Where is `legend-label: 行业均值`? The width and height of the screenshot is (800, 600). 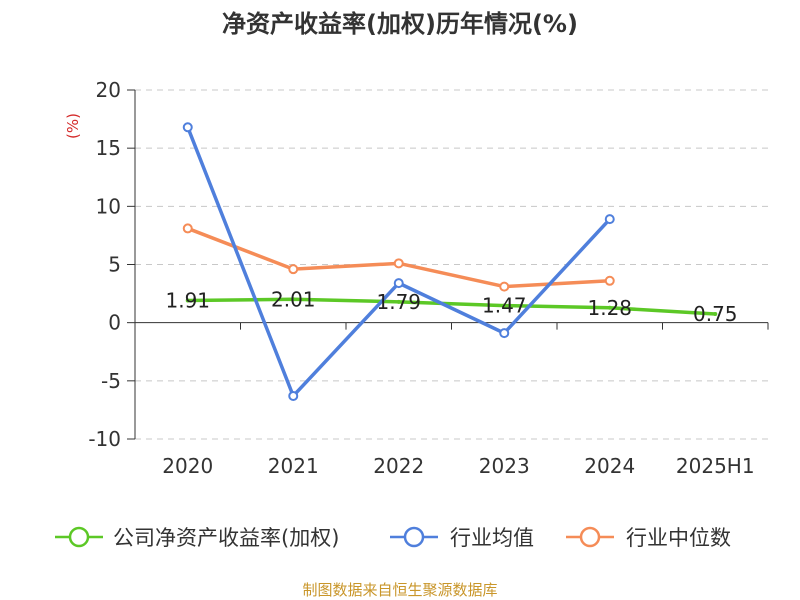 legend-label: 行业均值 is located at coordinates (492, 538).